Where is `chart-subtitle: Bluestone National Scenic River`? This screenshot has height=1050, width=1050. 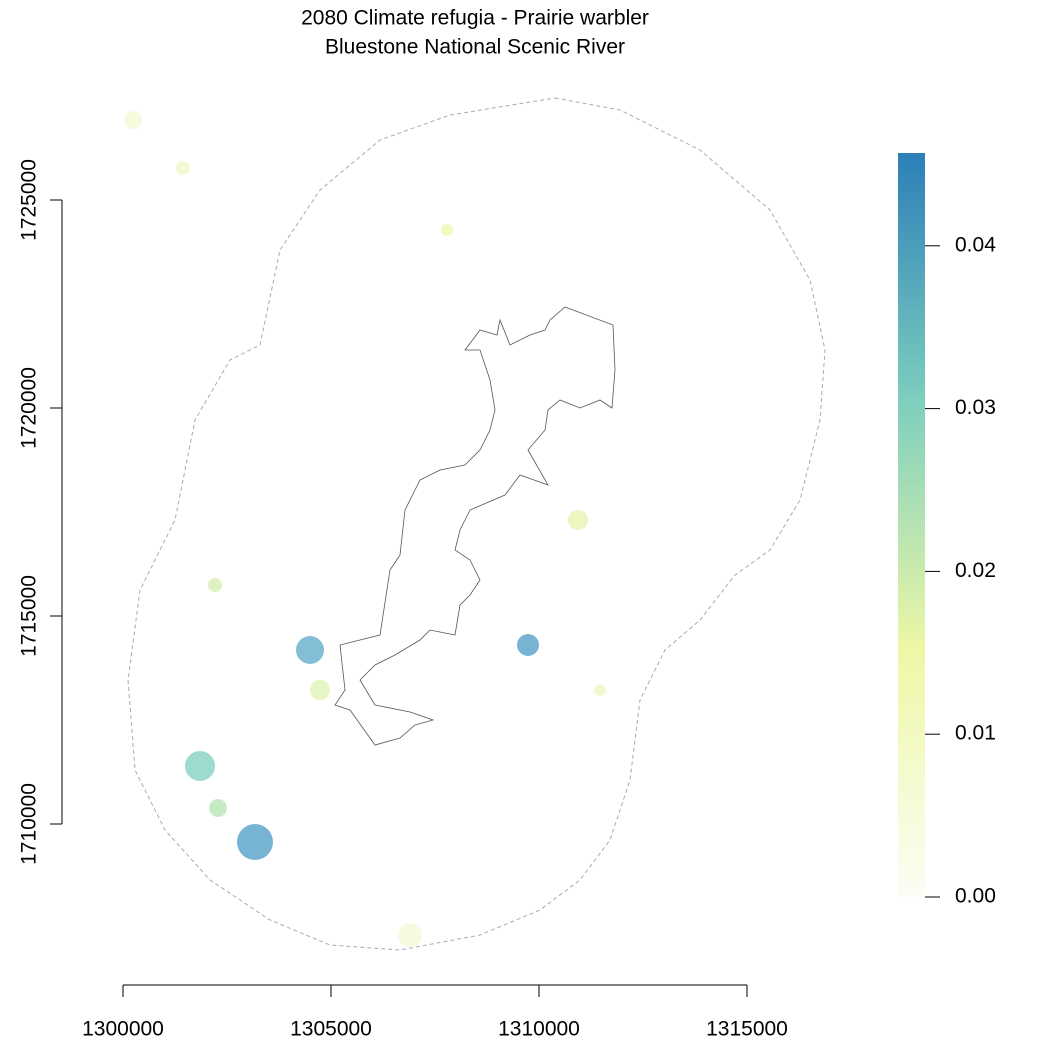 chart-subtitle: Bluestone National Scenic River is located at coordinates (475, 47).